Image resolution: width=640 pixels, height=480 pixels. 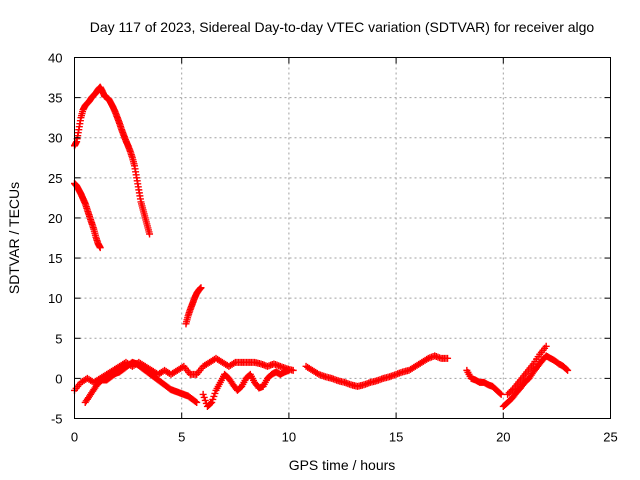 What do you see at coordinates (484, 382) in the screenshot?
I see `series-cluster-e` at bounding box center [484, 382].